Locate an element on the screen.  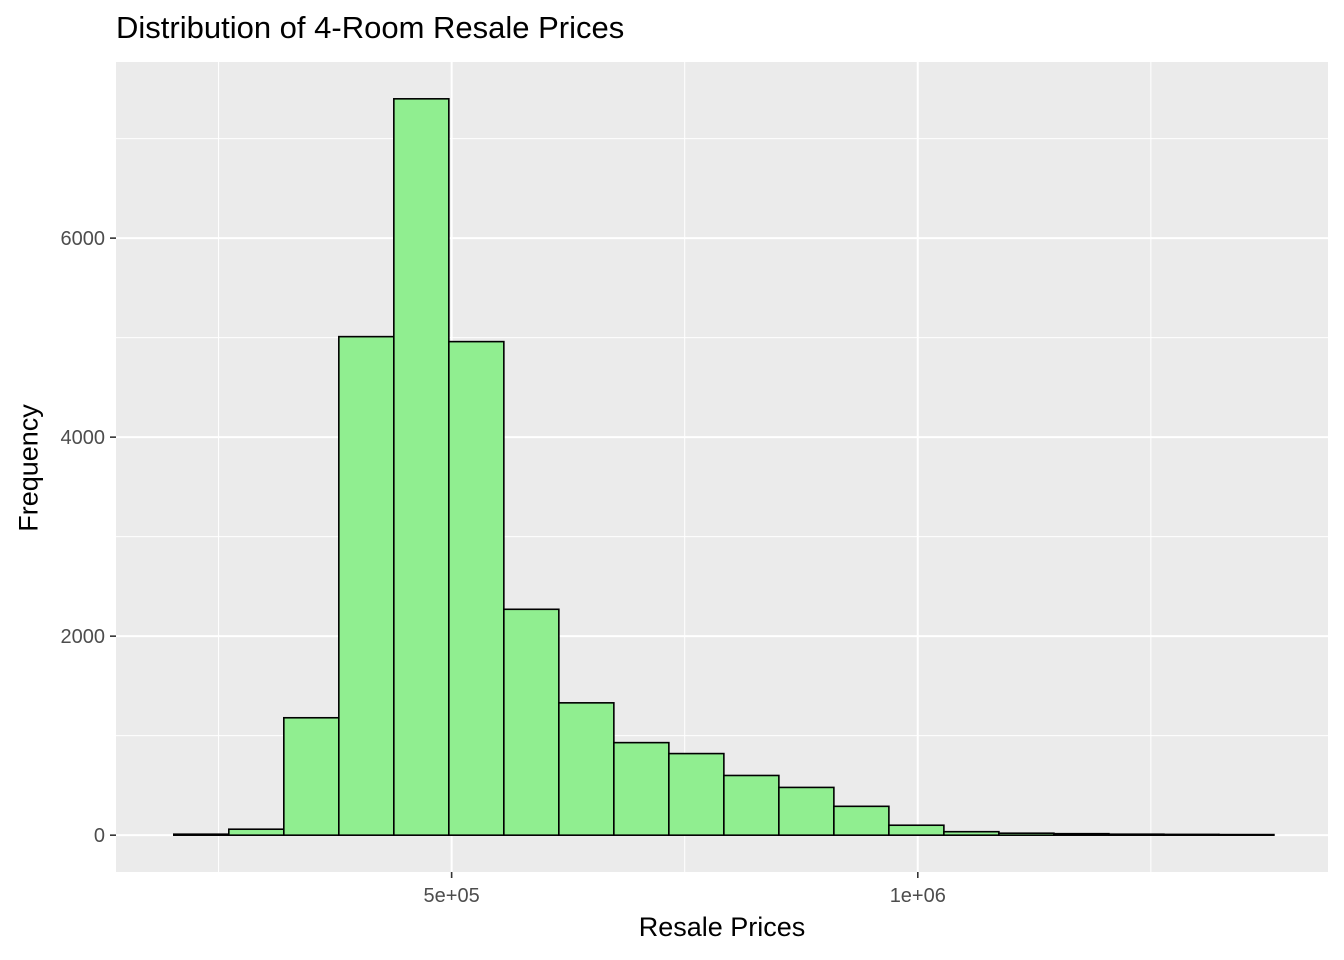
x-axis-label: Resale Prices is located at coordinates (722, 927).